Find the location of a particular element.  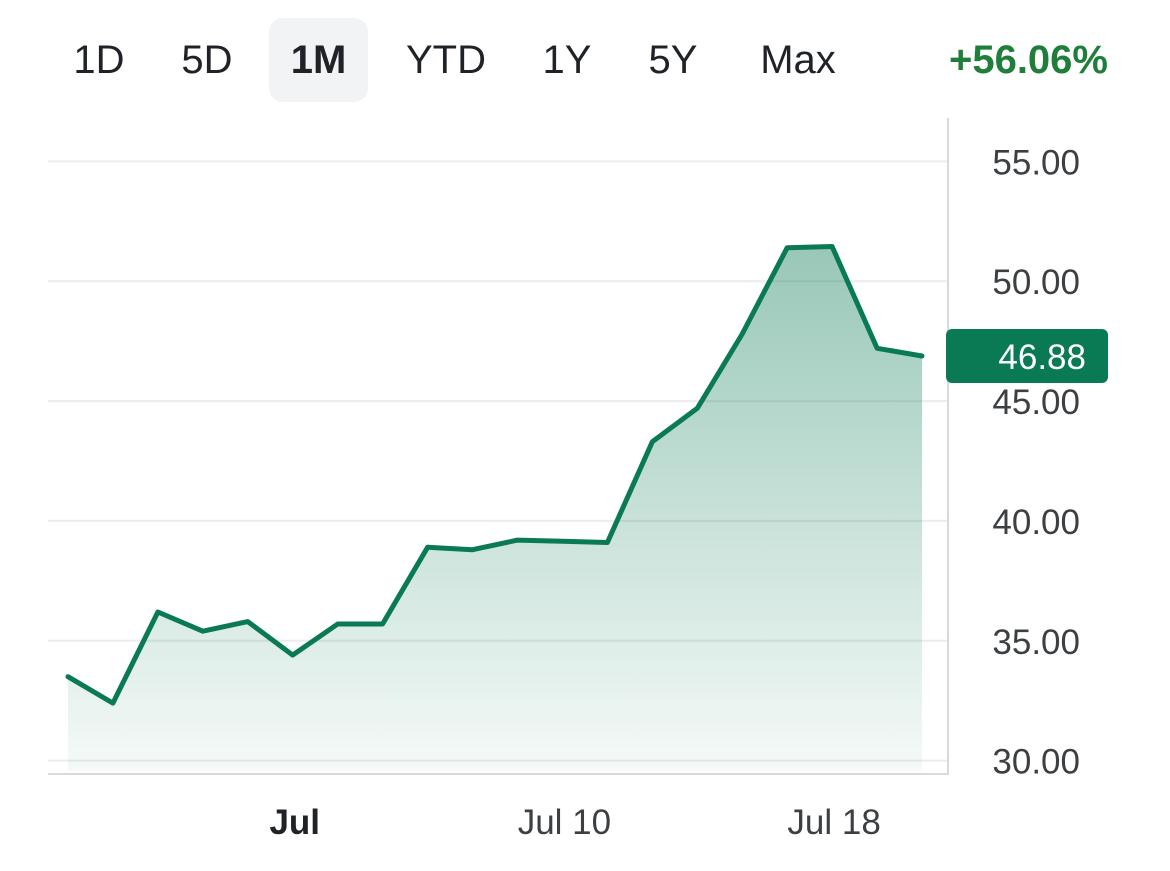

x-axis-labels: Jul Jul 10 Jul 18 is located at coordinates (574, 822).